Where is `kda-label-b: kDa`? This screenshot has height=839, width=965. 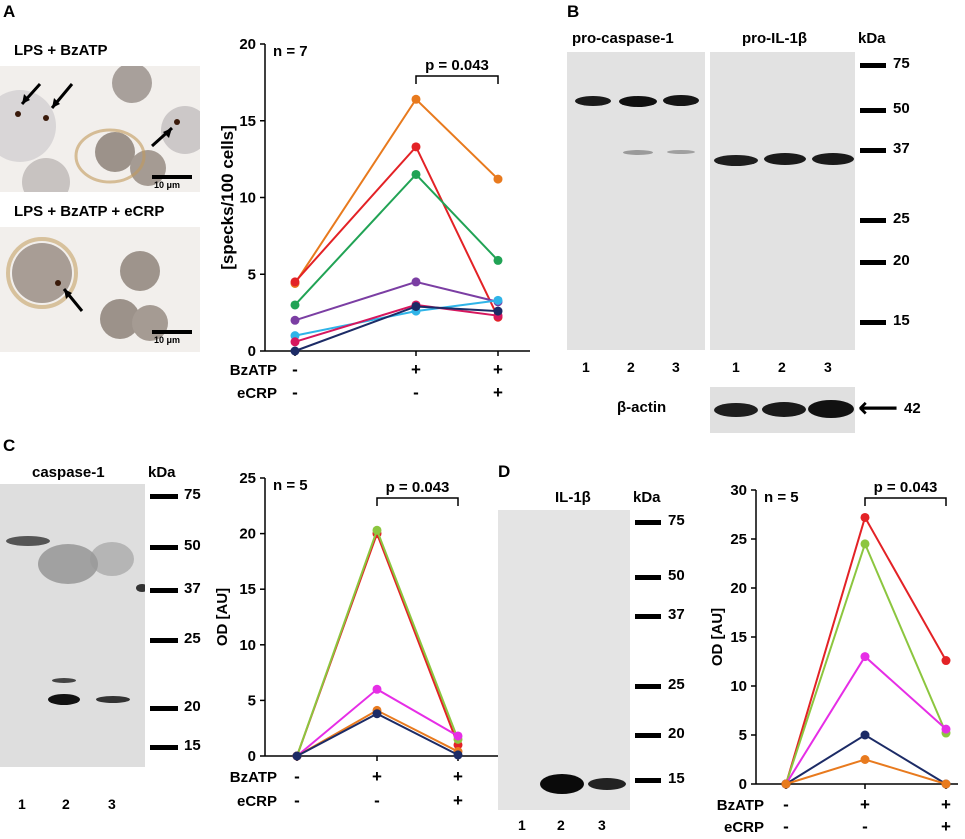 kda-label-b: kDa is located at coordinates (872, 38).